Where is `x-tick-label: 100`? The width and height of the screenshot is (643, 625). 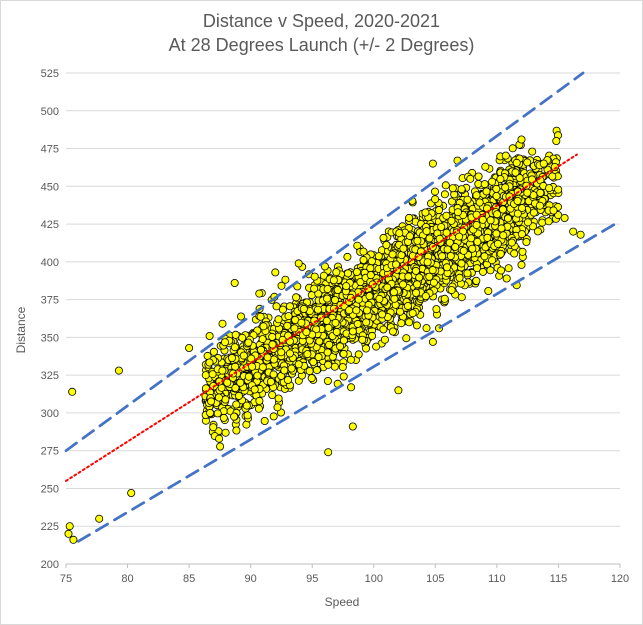
x-tick-label: 100 is located at coordinates (374, 579).